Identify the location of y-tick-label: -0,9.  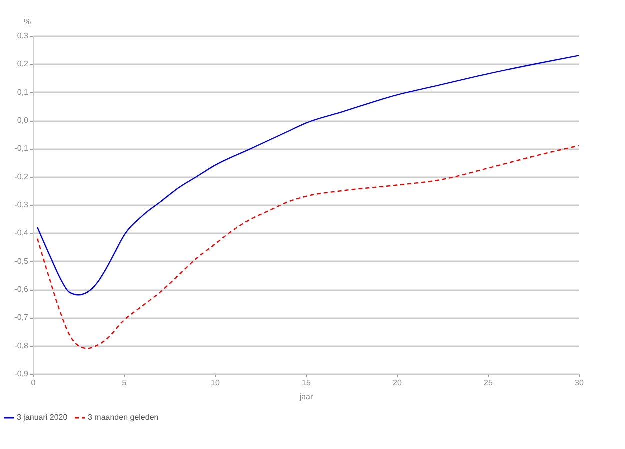
(22, 374).